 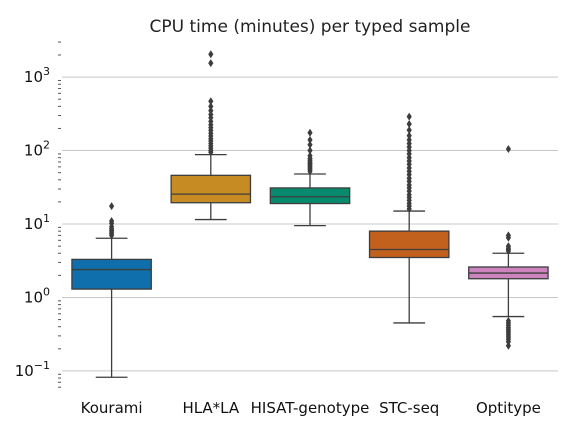 I want to click on y-axis: 10⁻¹ 10⁰ 10¹ 10² 10³, so click(x=38, y=214).